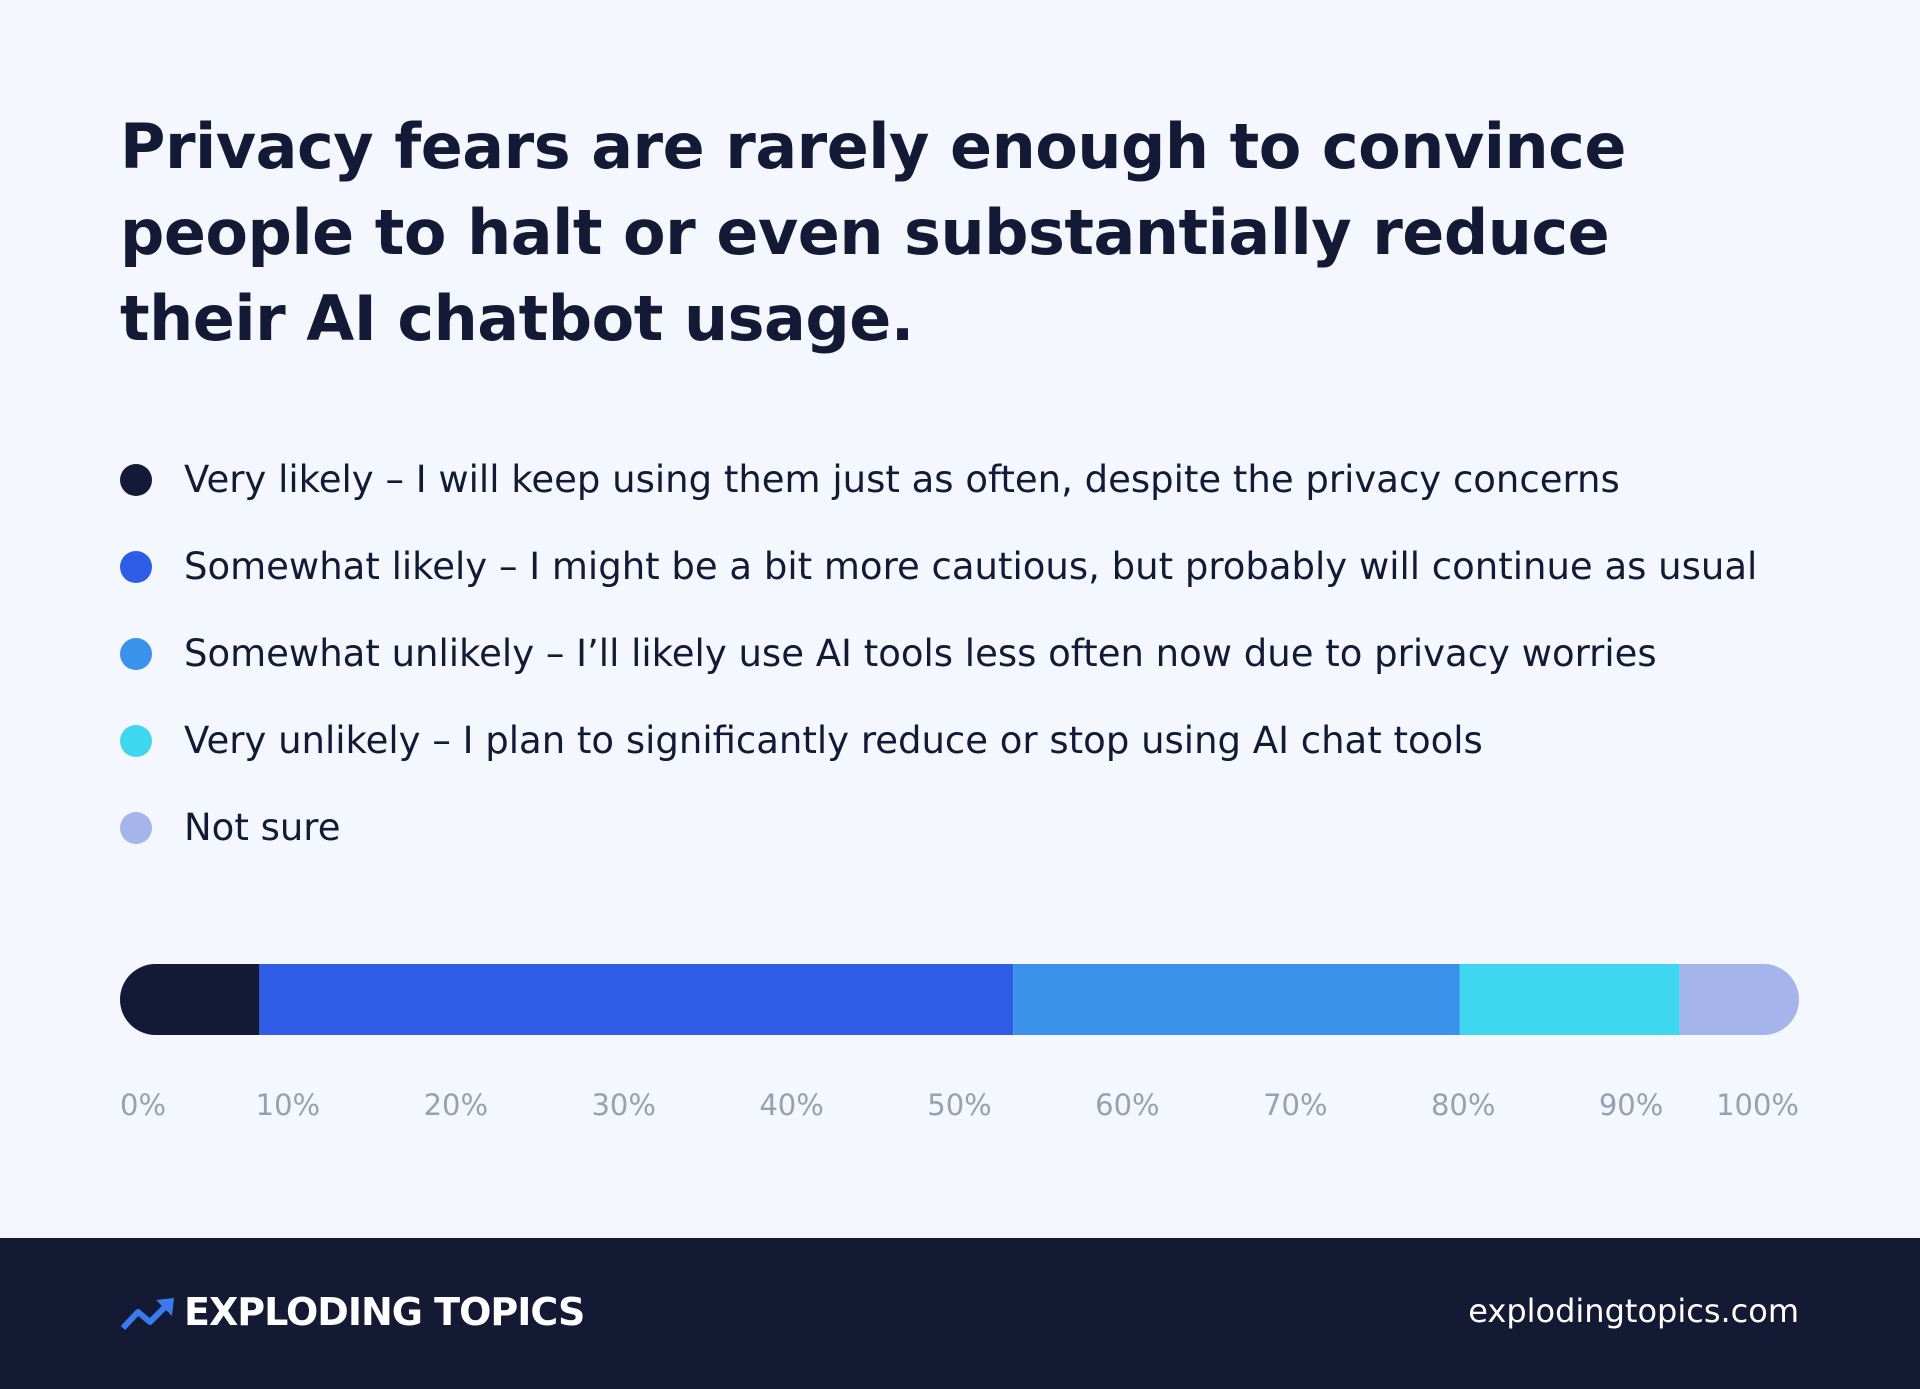  What do you see at coordinates (959, 1105) in the screenshot?
I see `x-tick-label: 50%` at bounding box center [959, 1105].